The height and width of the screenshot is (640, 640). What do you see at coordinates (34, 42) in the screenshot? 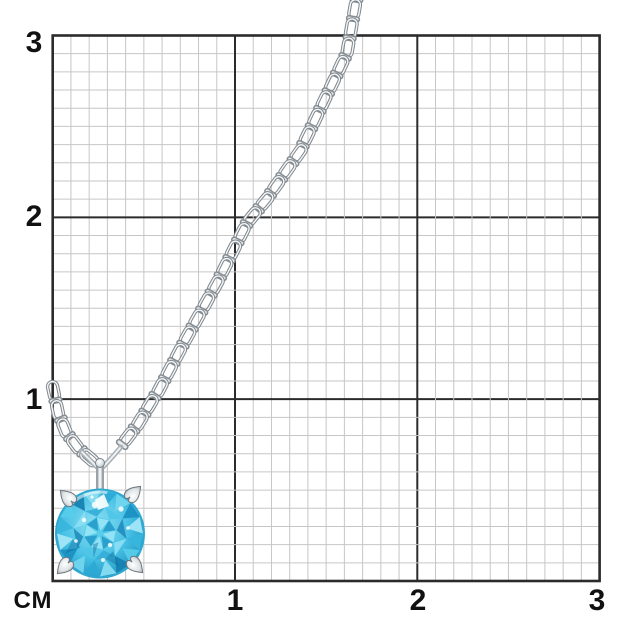
I see `y-axis-tick-3: 3` at bounding box center [34, 42].